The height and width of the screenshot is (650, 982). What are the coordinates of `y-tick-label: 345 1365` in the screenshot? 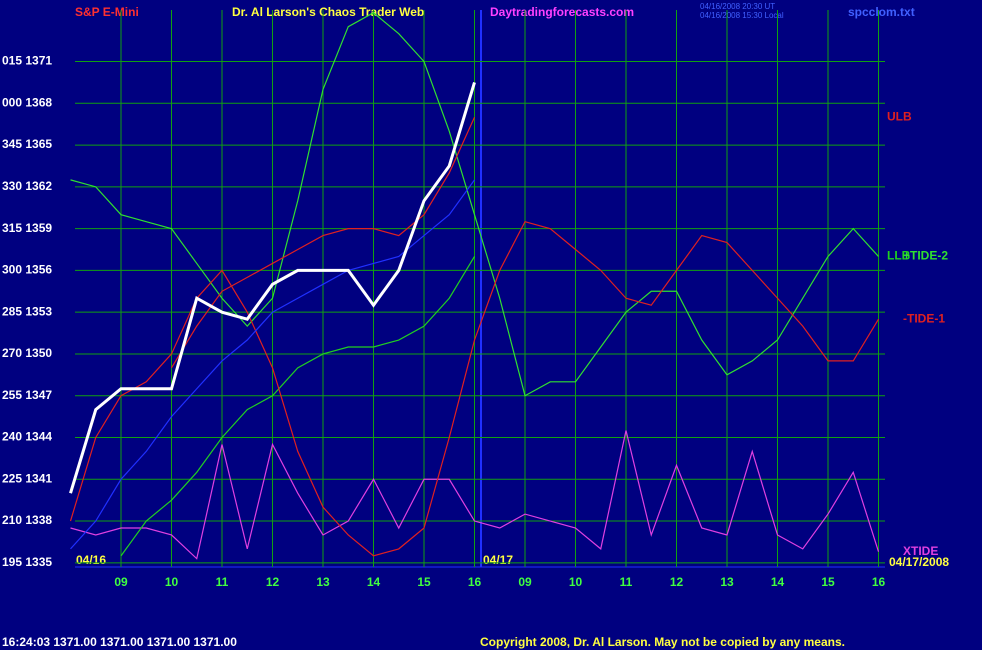 It's located at (27, 144).